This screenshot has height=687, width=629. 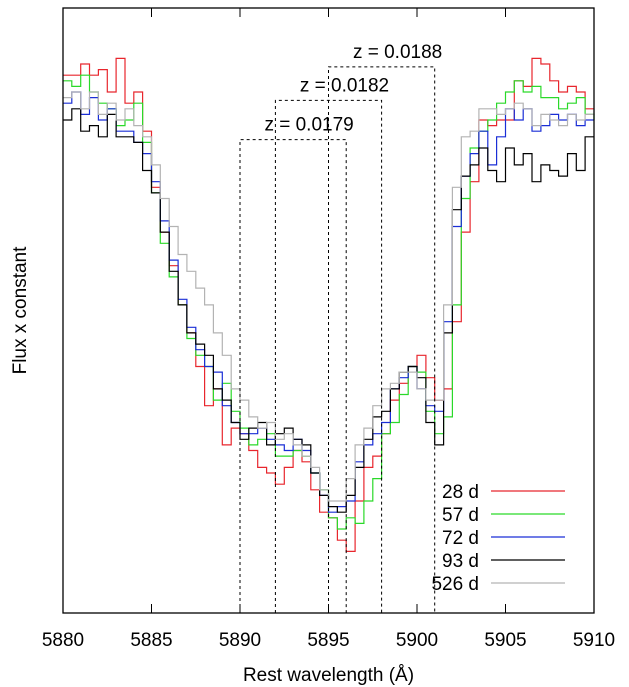 What do you see at coordinates (308, 125) in the screenshot?
I see `redshift-label-0: z = 0.0179` at bounding box center [308, 125].